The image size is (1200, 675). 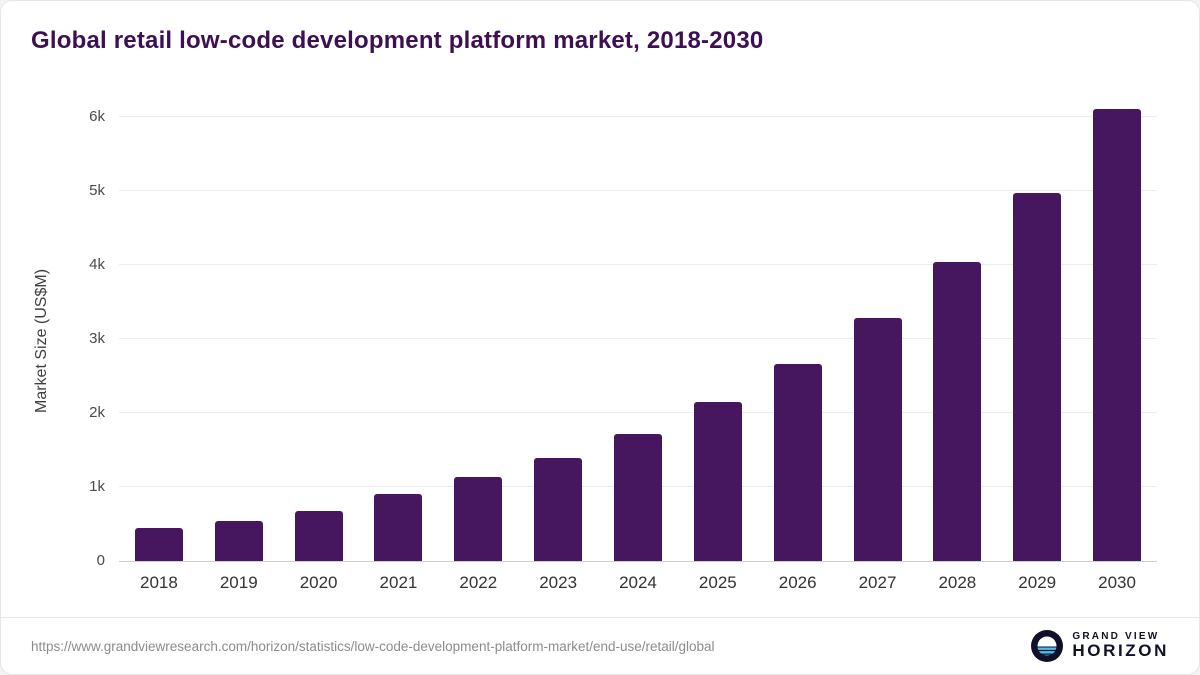 What do you see at coordinates (797, 582) in the screenshot?
I see `x-tick-label-2026: 2026` at bounding box center [797, 582].